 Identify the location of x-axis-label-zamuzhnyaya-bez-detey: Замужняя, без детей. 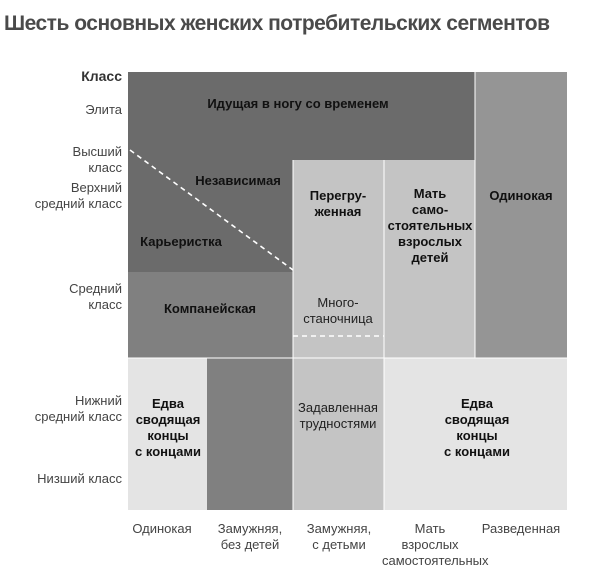
(250, 536).